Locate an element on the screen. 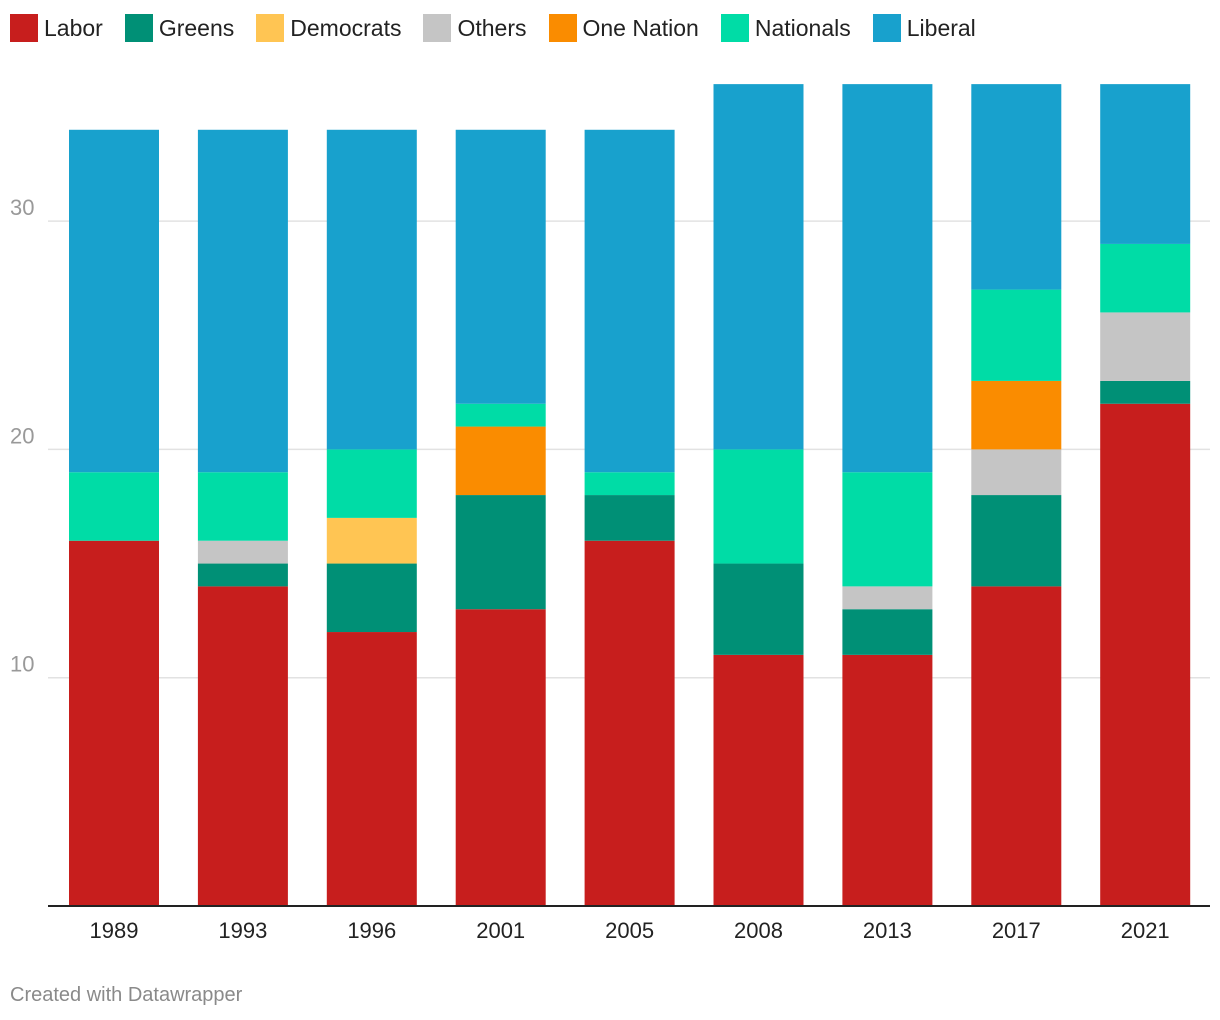 This screenshot has height=1020, width=1220. y-tick-label-30: 30 is located at coordinates (22, 207).